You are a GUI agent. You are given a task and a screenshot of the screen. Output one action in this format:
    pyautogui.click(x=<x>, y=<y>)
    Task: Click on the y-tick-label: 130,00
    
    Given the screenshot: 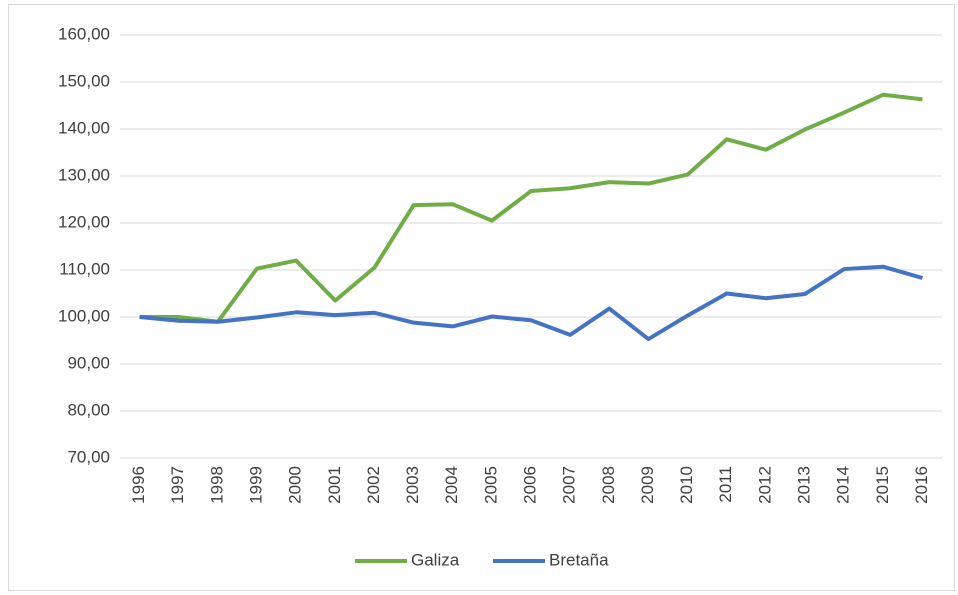 What is the action you would take?
    pyautogui.click(x=84, y=174)
    